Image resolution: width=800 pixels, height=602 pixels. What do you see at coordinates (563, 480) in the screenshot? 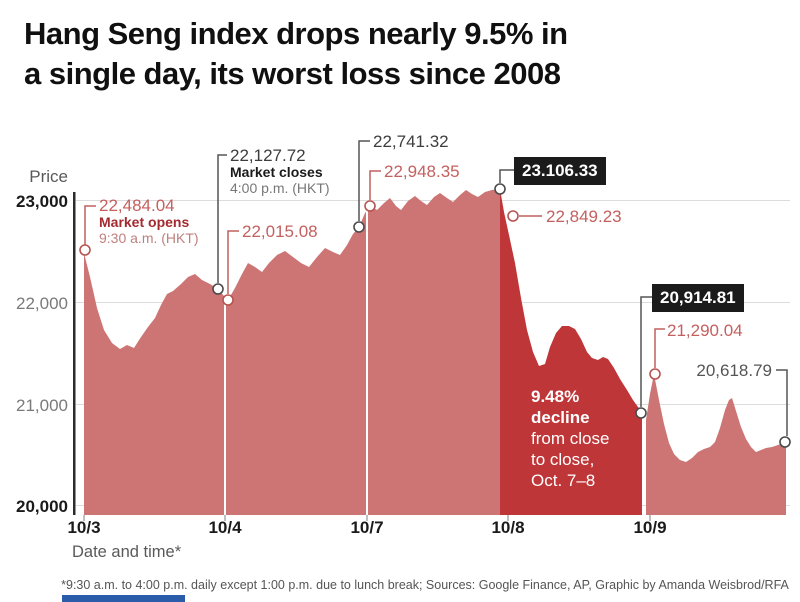
I see `decline-line-5: Oct. 7–8` at bounding box center [563, 480].